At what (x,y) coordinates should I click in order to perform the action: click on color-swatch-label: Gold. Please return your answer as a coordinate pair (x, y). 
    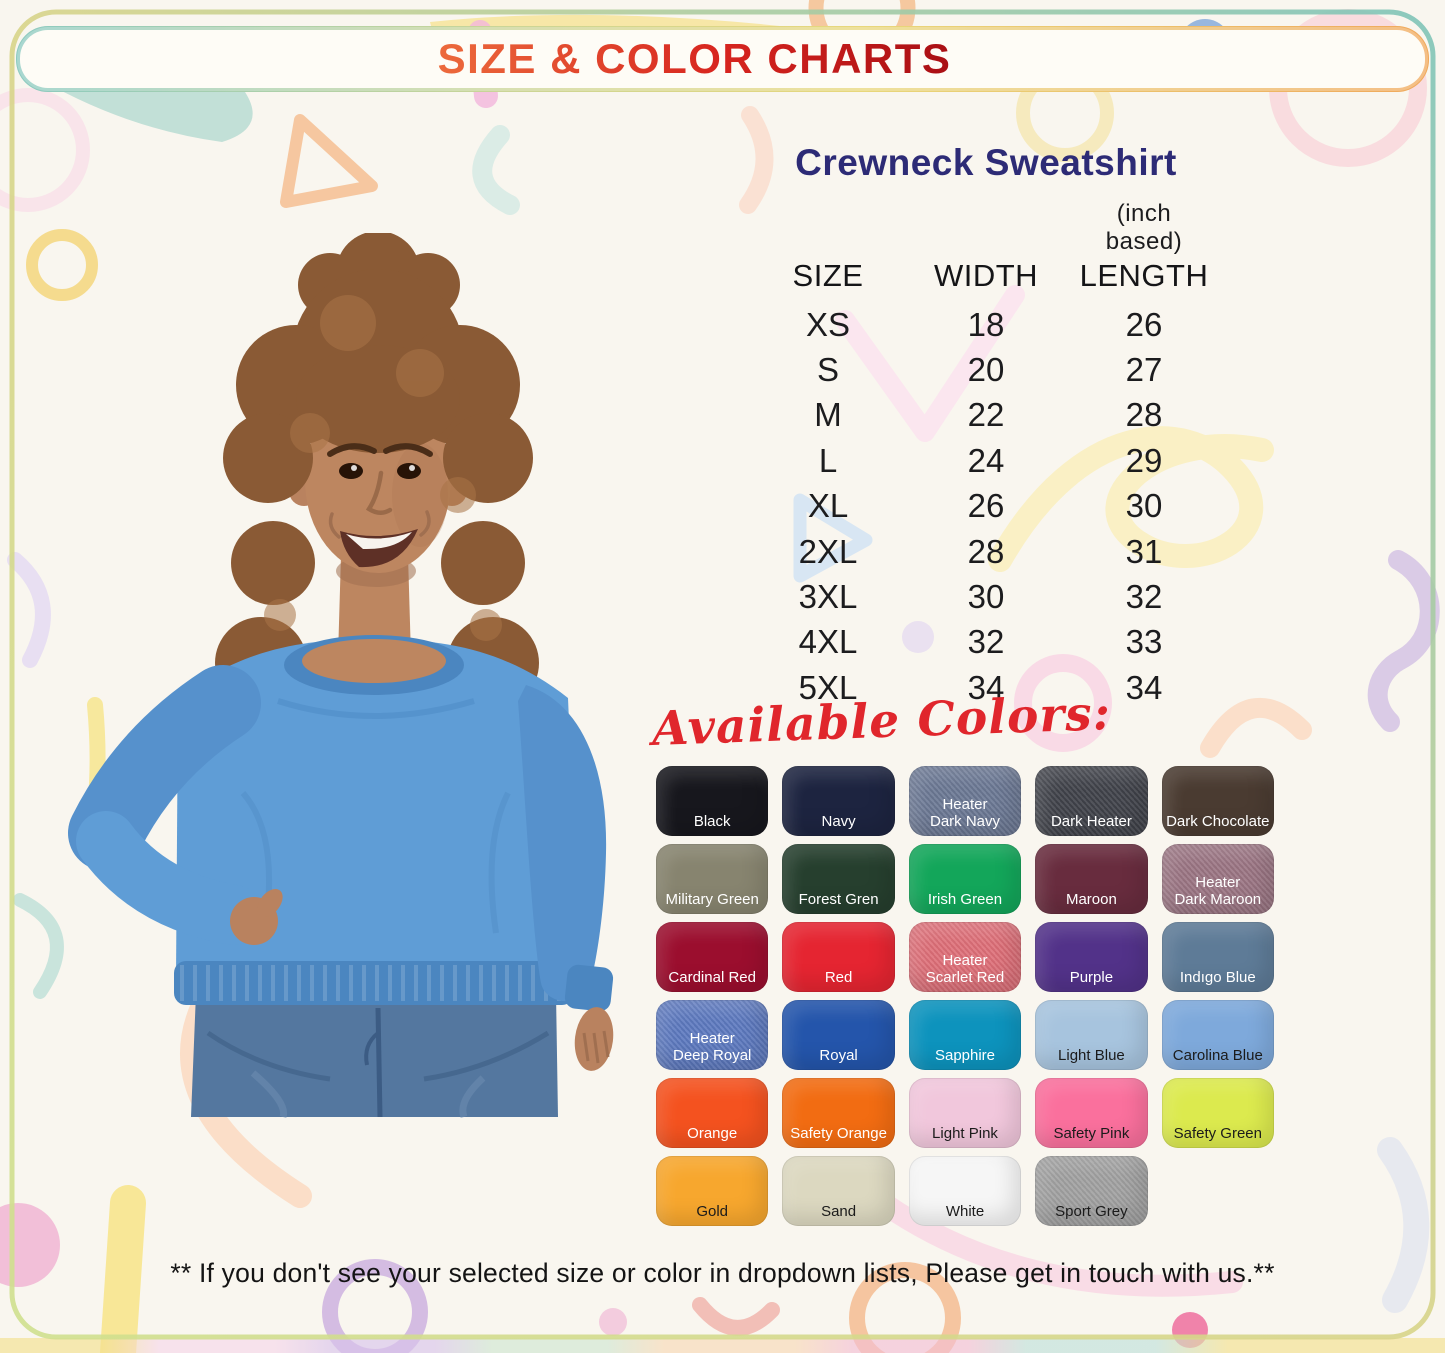
    Looking at the image, I should click on (712, 1212).